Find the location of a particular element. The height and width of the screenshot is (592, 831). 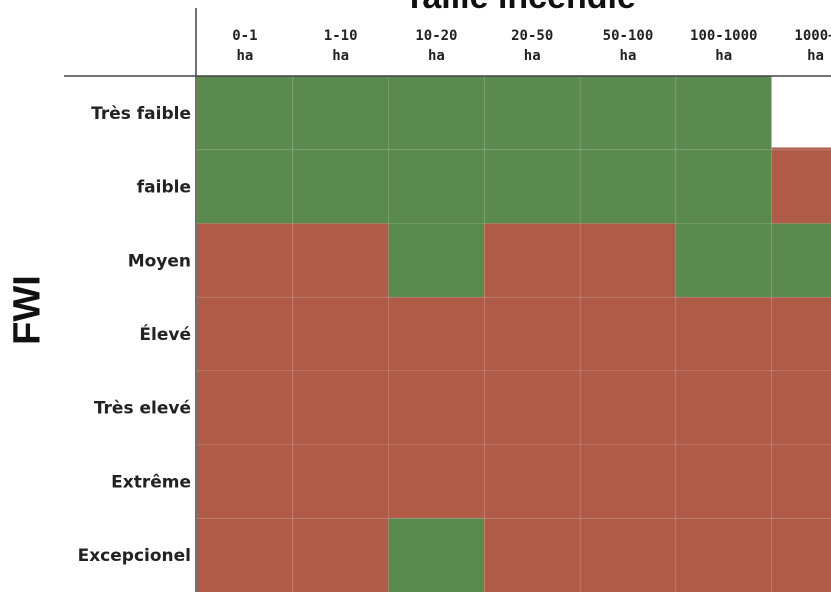

row-header: Excepcionel is located at coordinates (134, 556).